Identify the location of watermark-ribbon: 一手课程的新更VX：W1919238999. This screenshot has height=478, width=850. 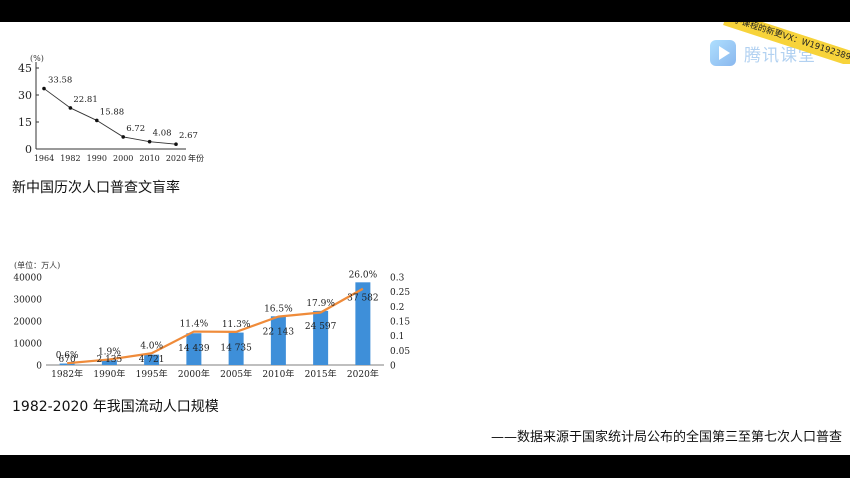
(783, 43).